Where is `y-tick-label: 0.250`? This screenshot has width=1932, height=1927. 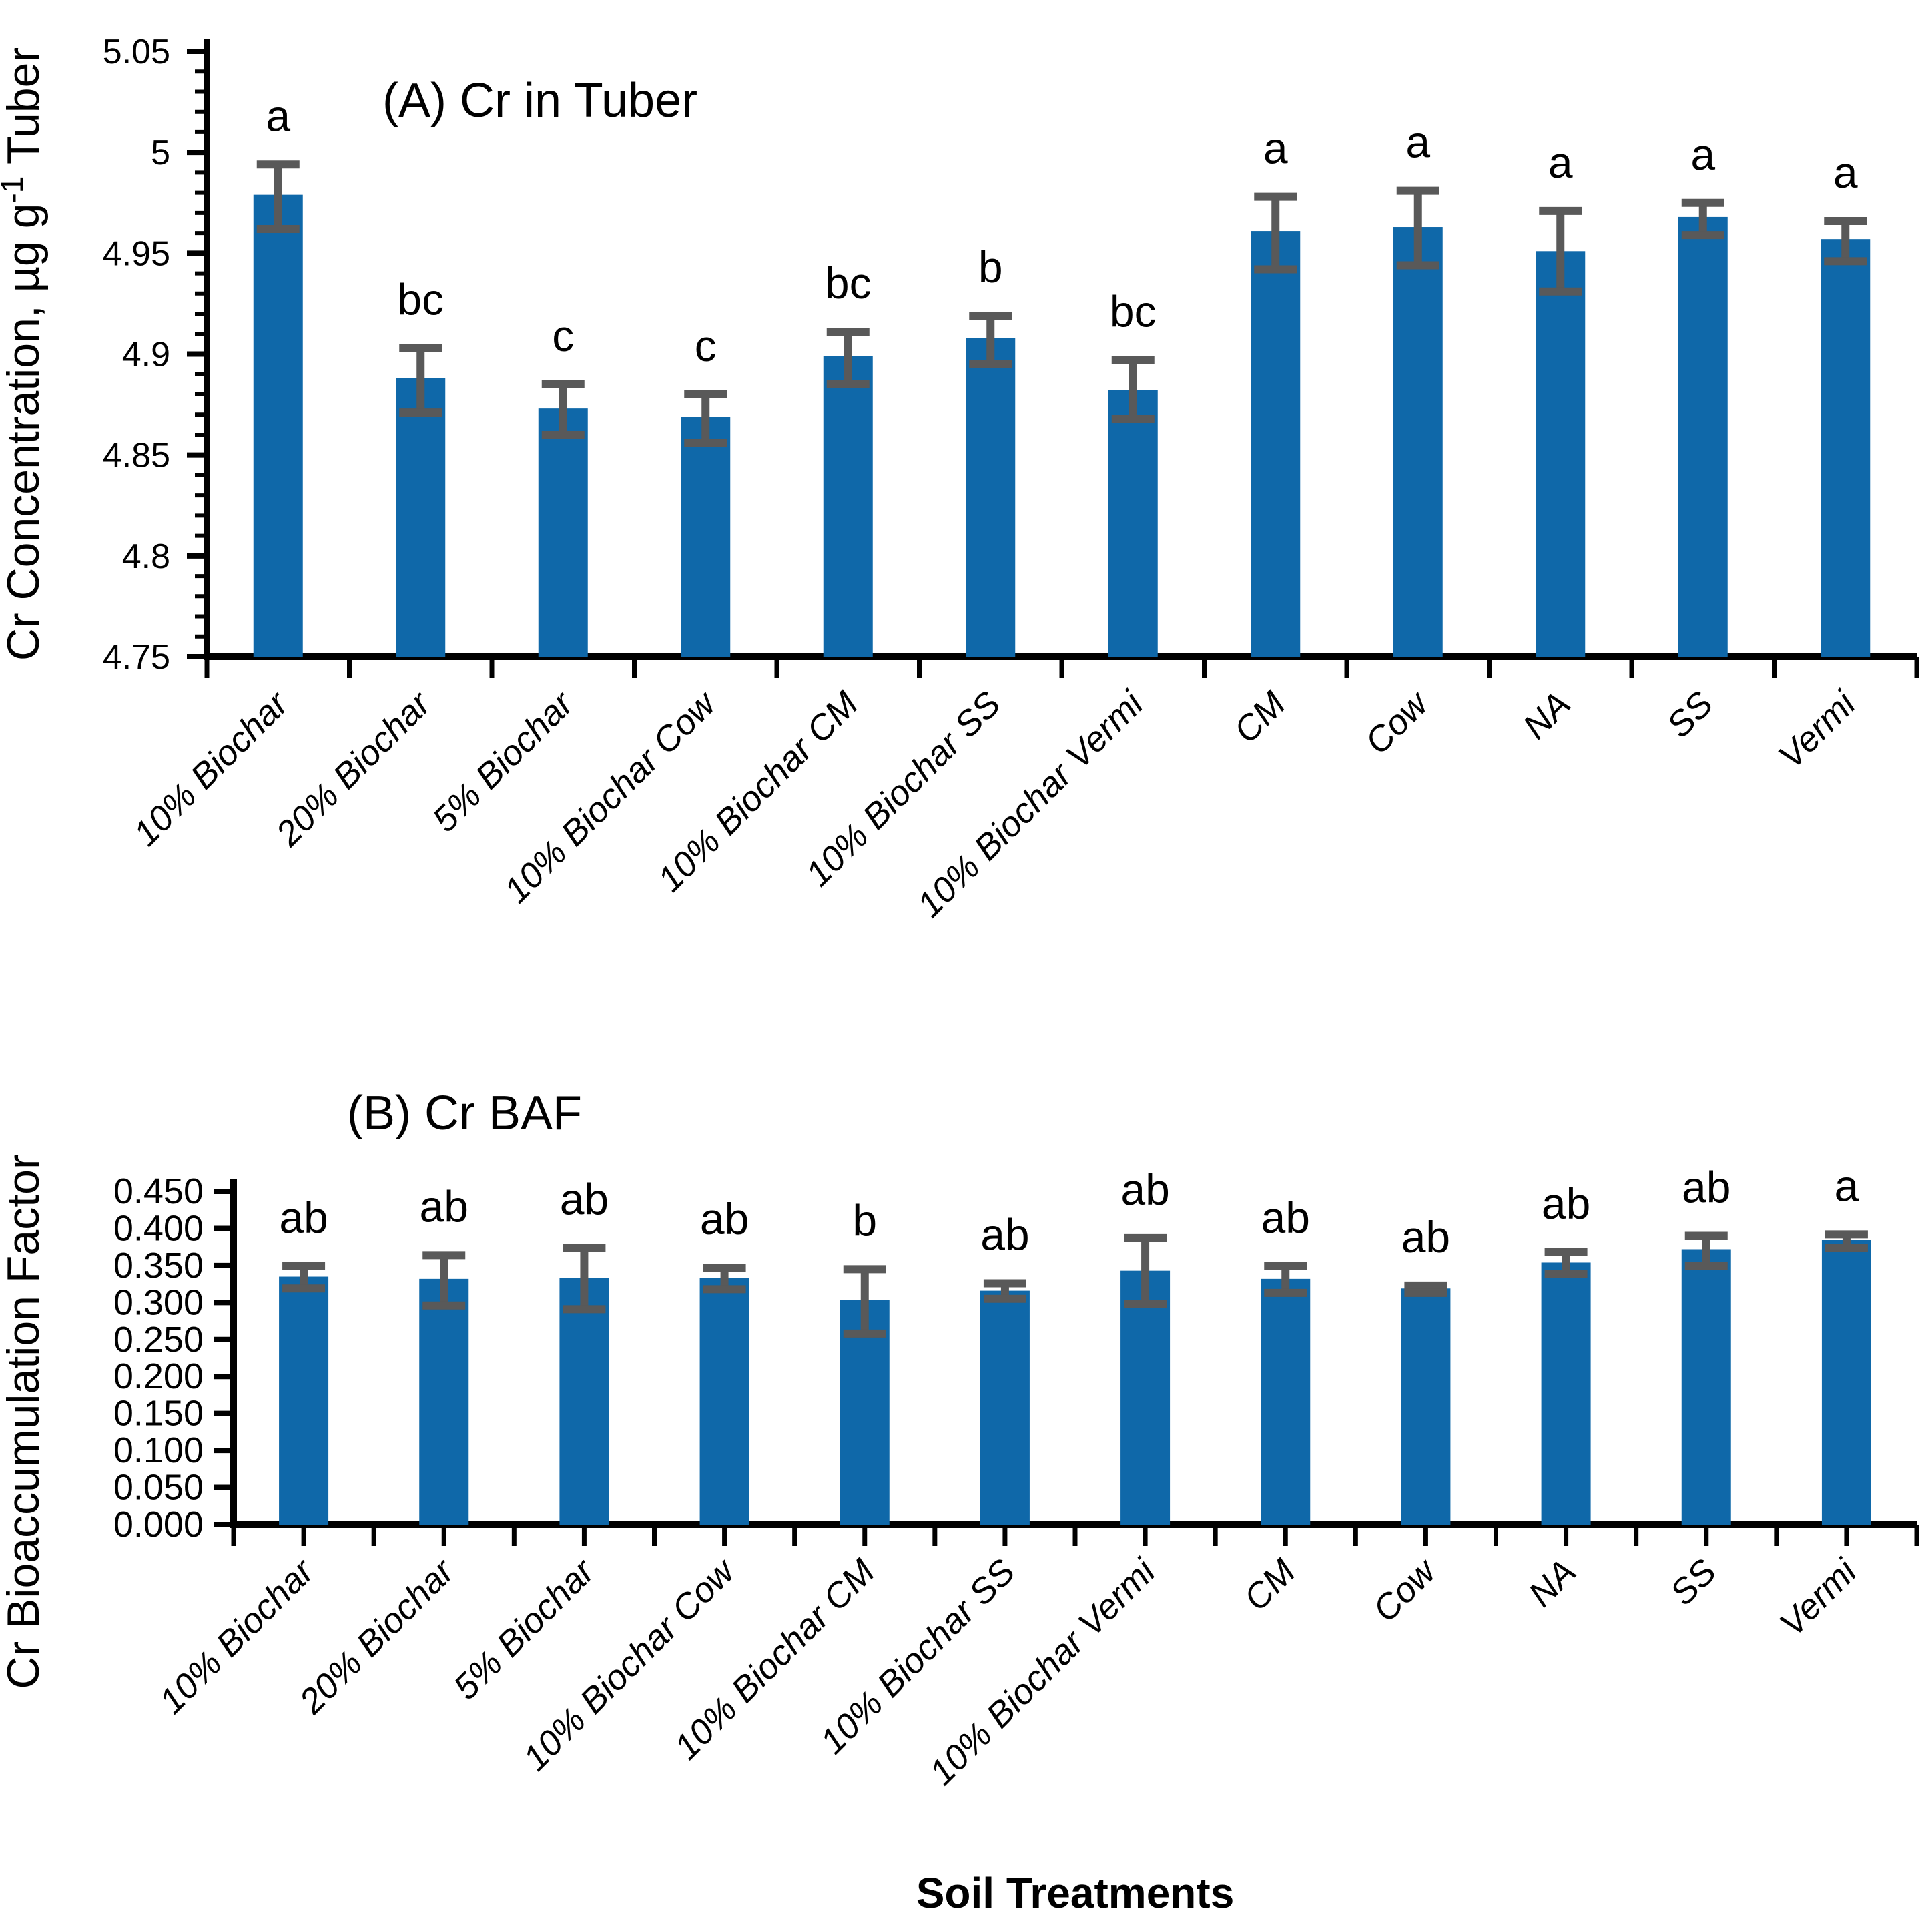 y-tick-label: 0.250 is located at coordinates (158, 1340).